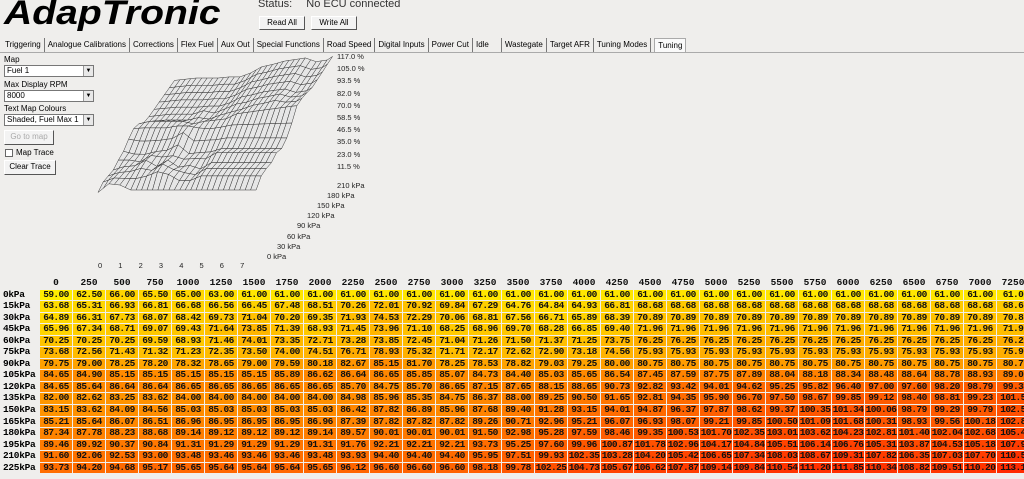 This screenshot has width=1024, height=479. Describe the element at coordinates (485, 410) in the screenshot. I see `map-cell: 87.68` at that location.